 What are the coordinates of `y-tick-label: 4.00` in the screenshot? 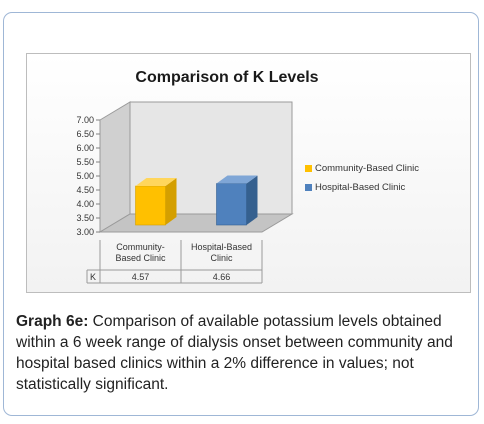 It's located at (85, 204).